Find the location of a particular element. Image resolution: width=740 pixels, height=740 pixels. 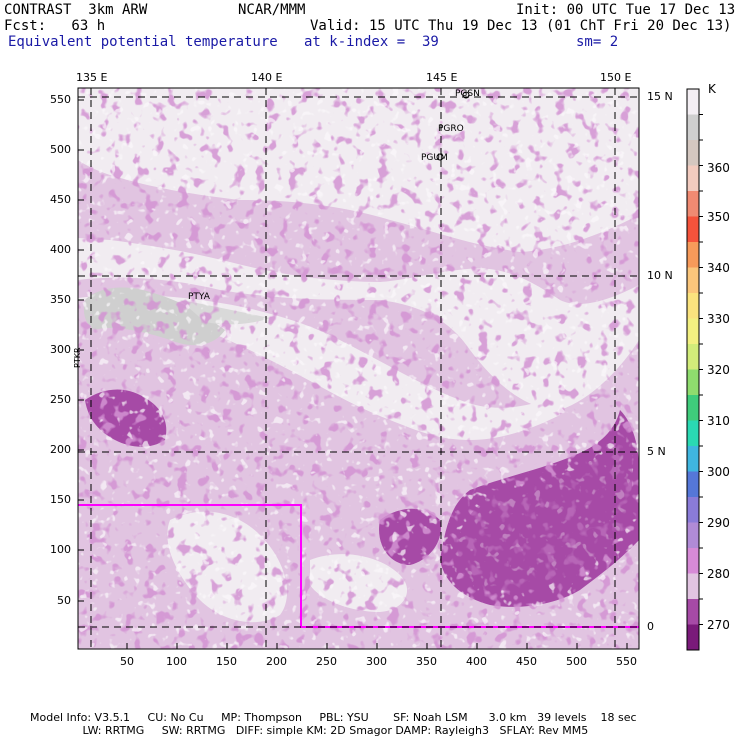

y-tick-label: 450 is located at coordinates (60, 199).